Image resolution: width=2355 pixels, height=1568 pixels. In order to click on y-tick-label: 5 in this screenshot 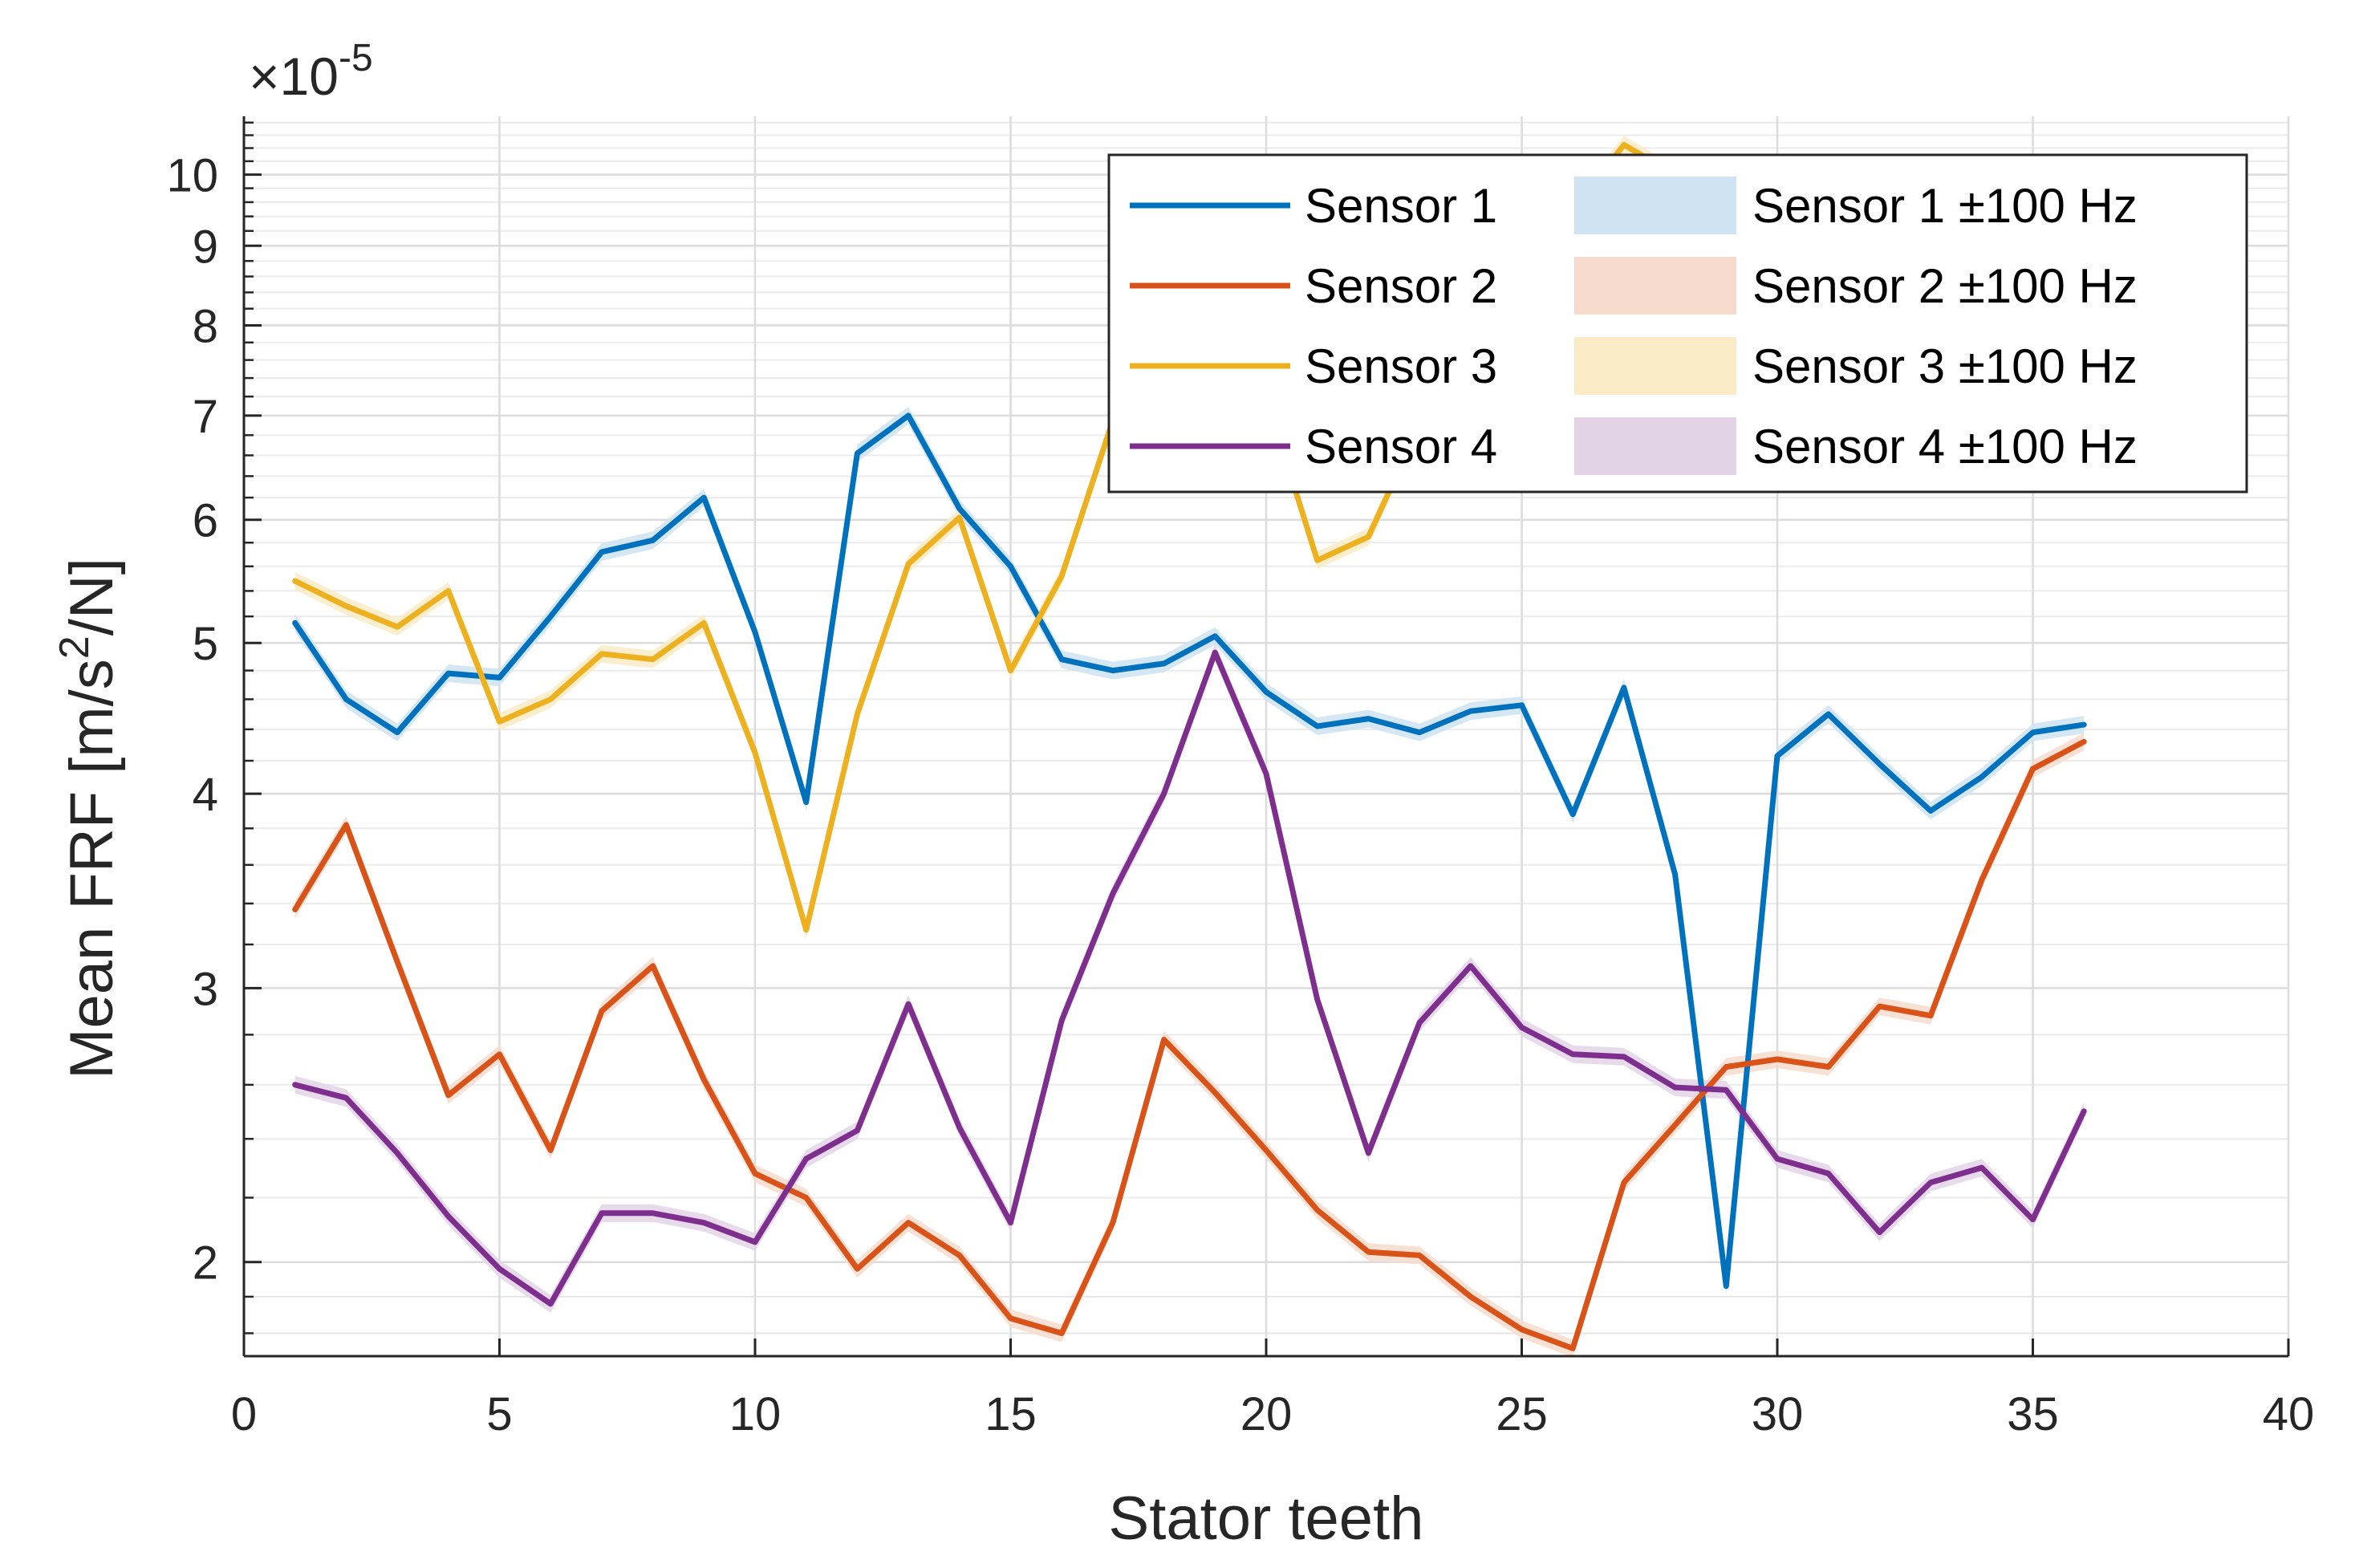, I will do `click(205, 644)`.